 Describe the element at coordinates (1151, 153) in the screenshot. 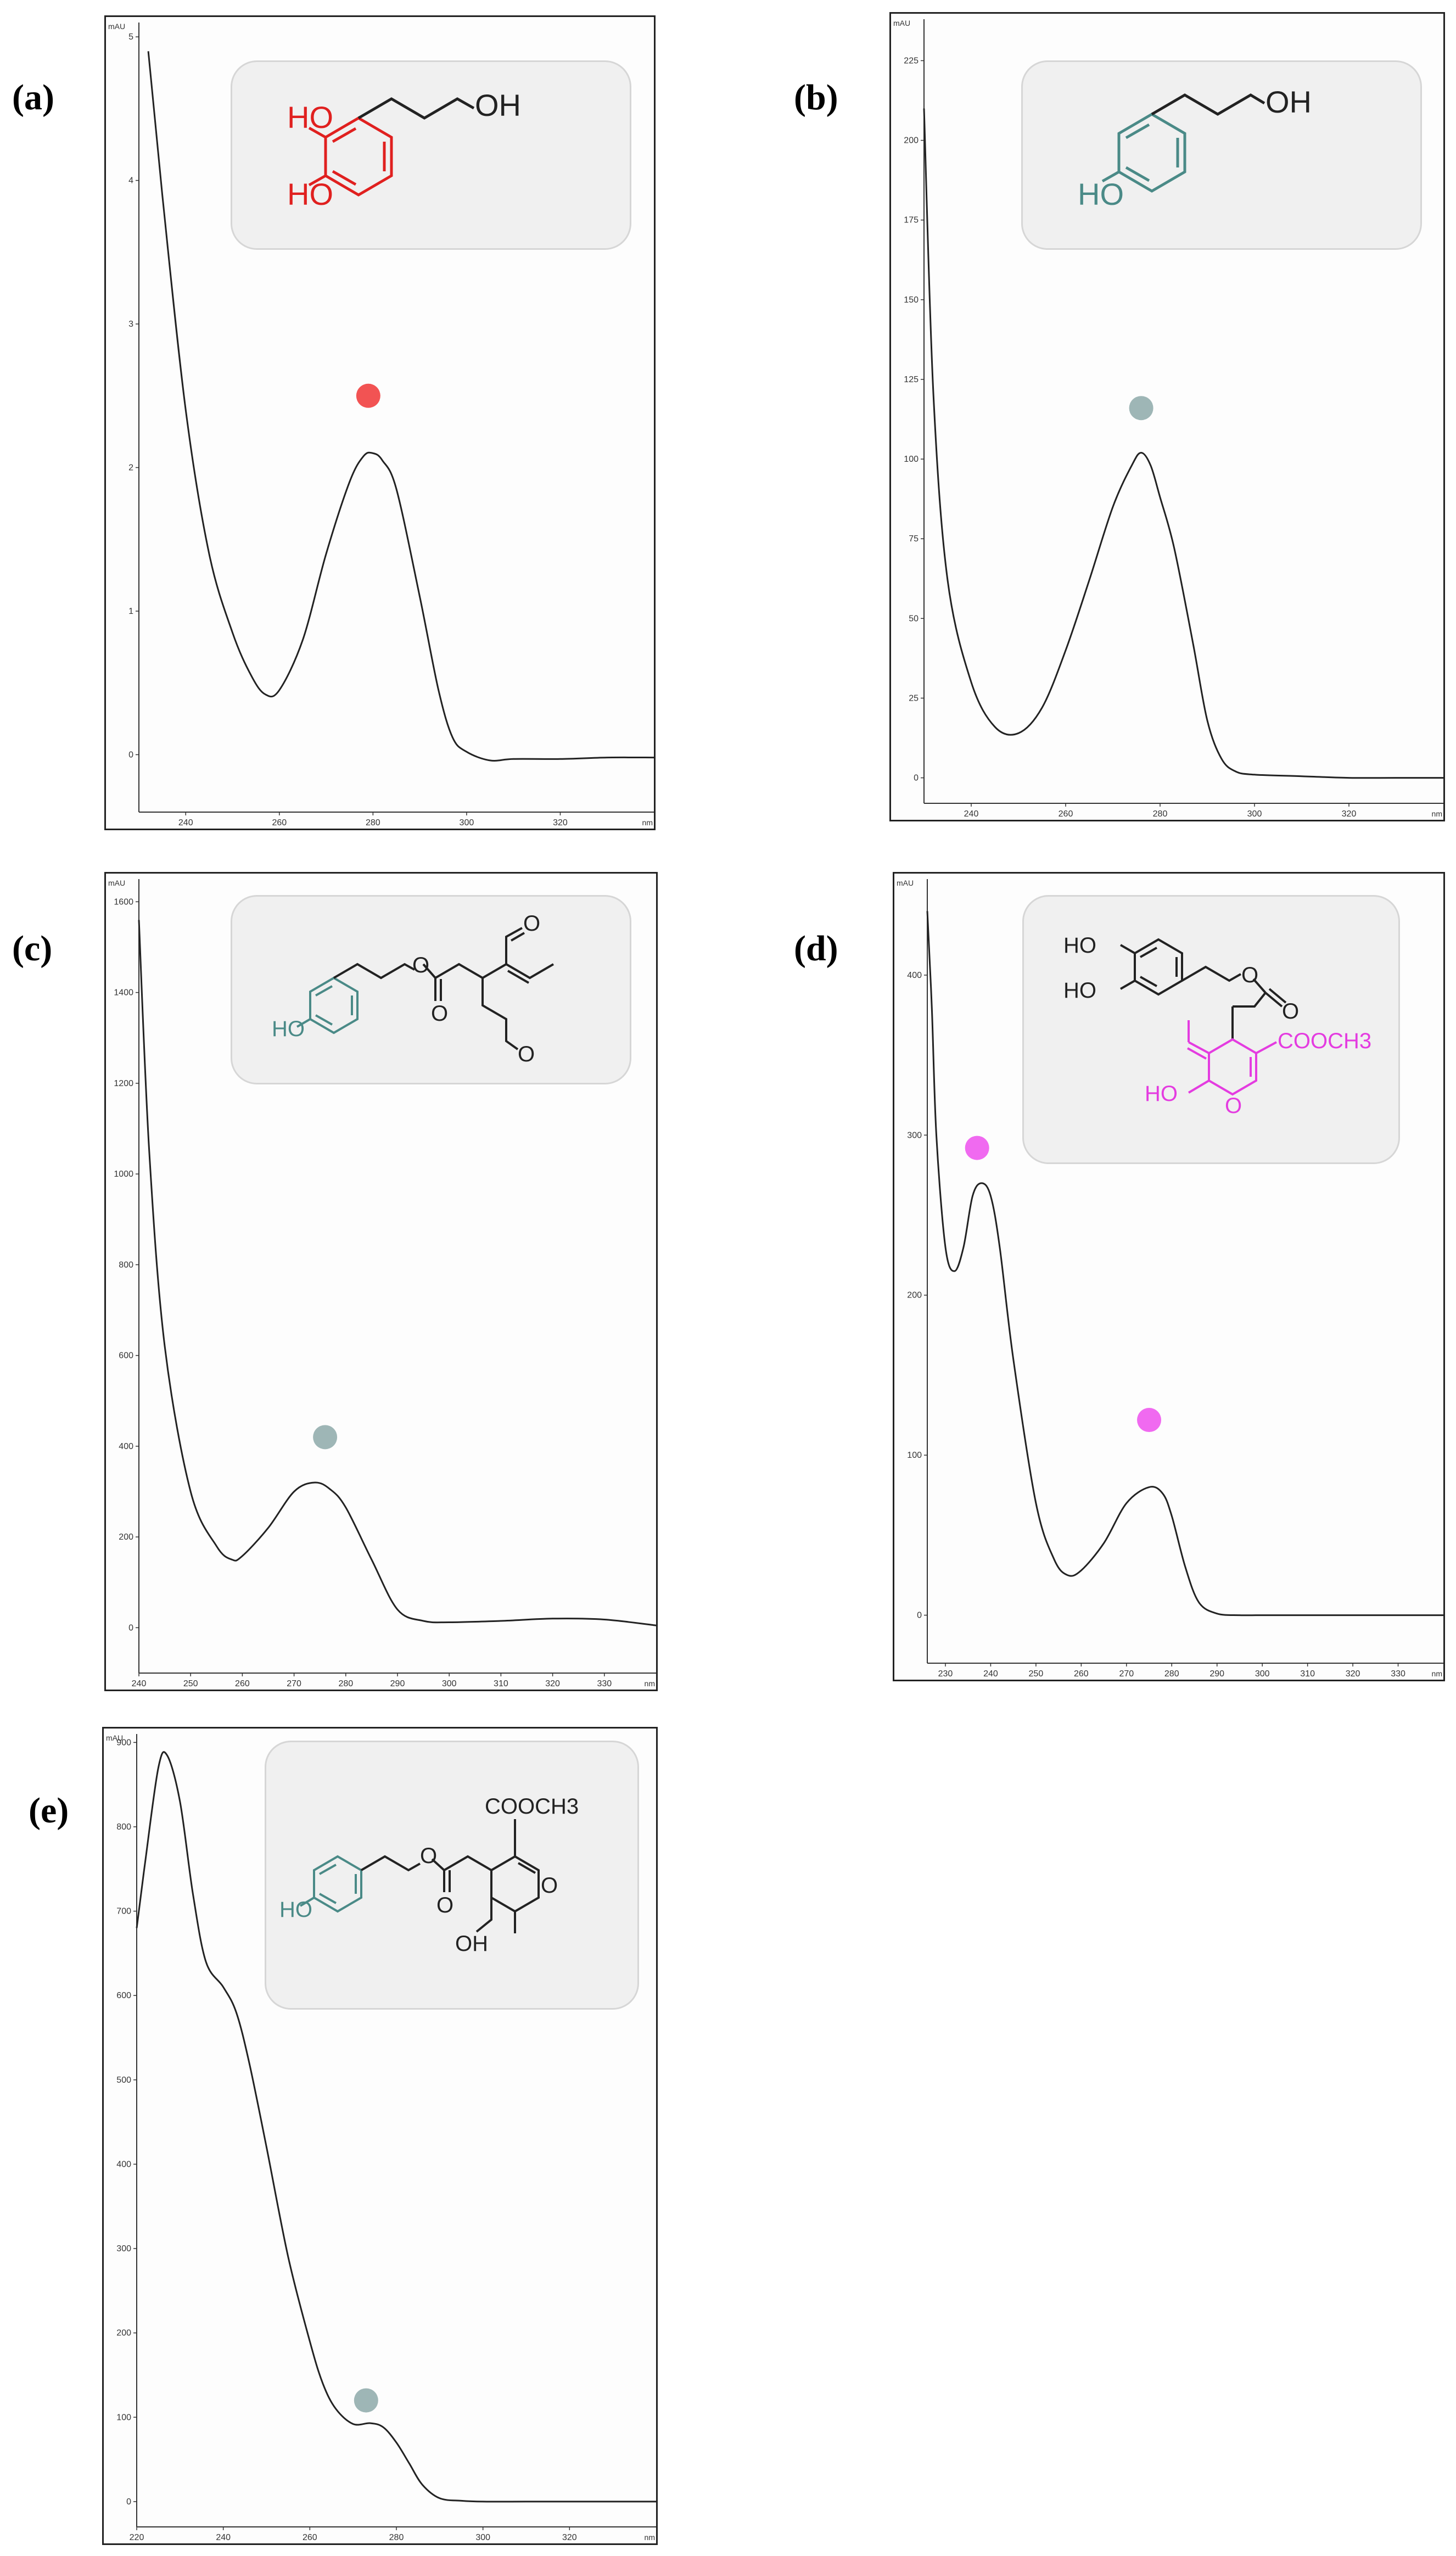

I see `benzene-ring-b` at that location.